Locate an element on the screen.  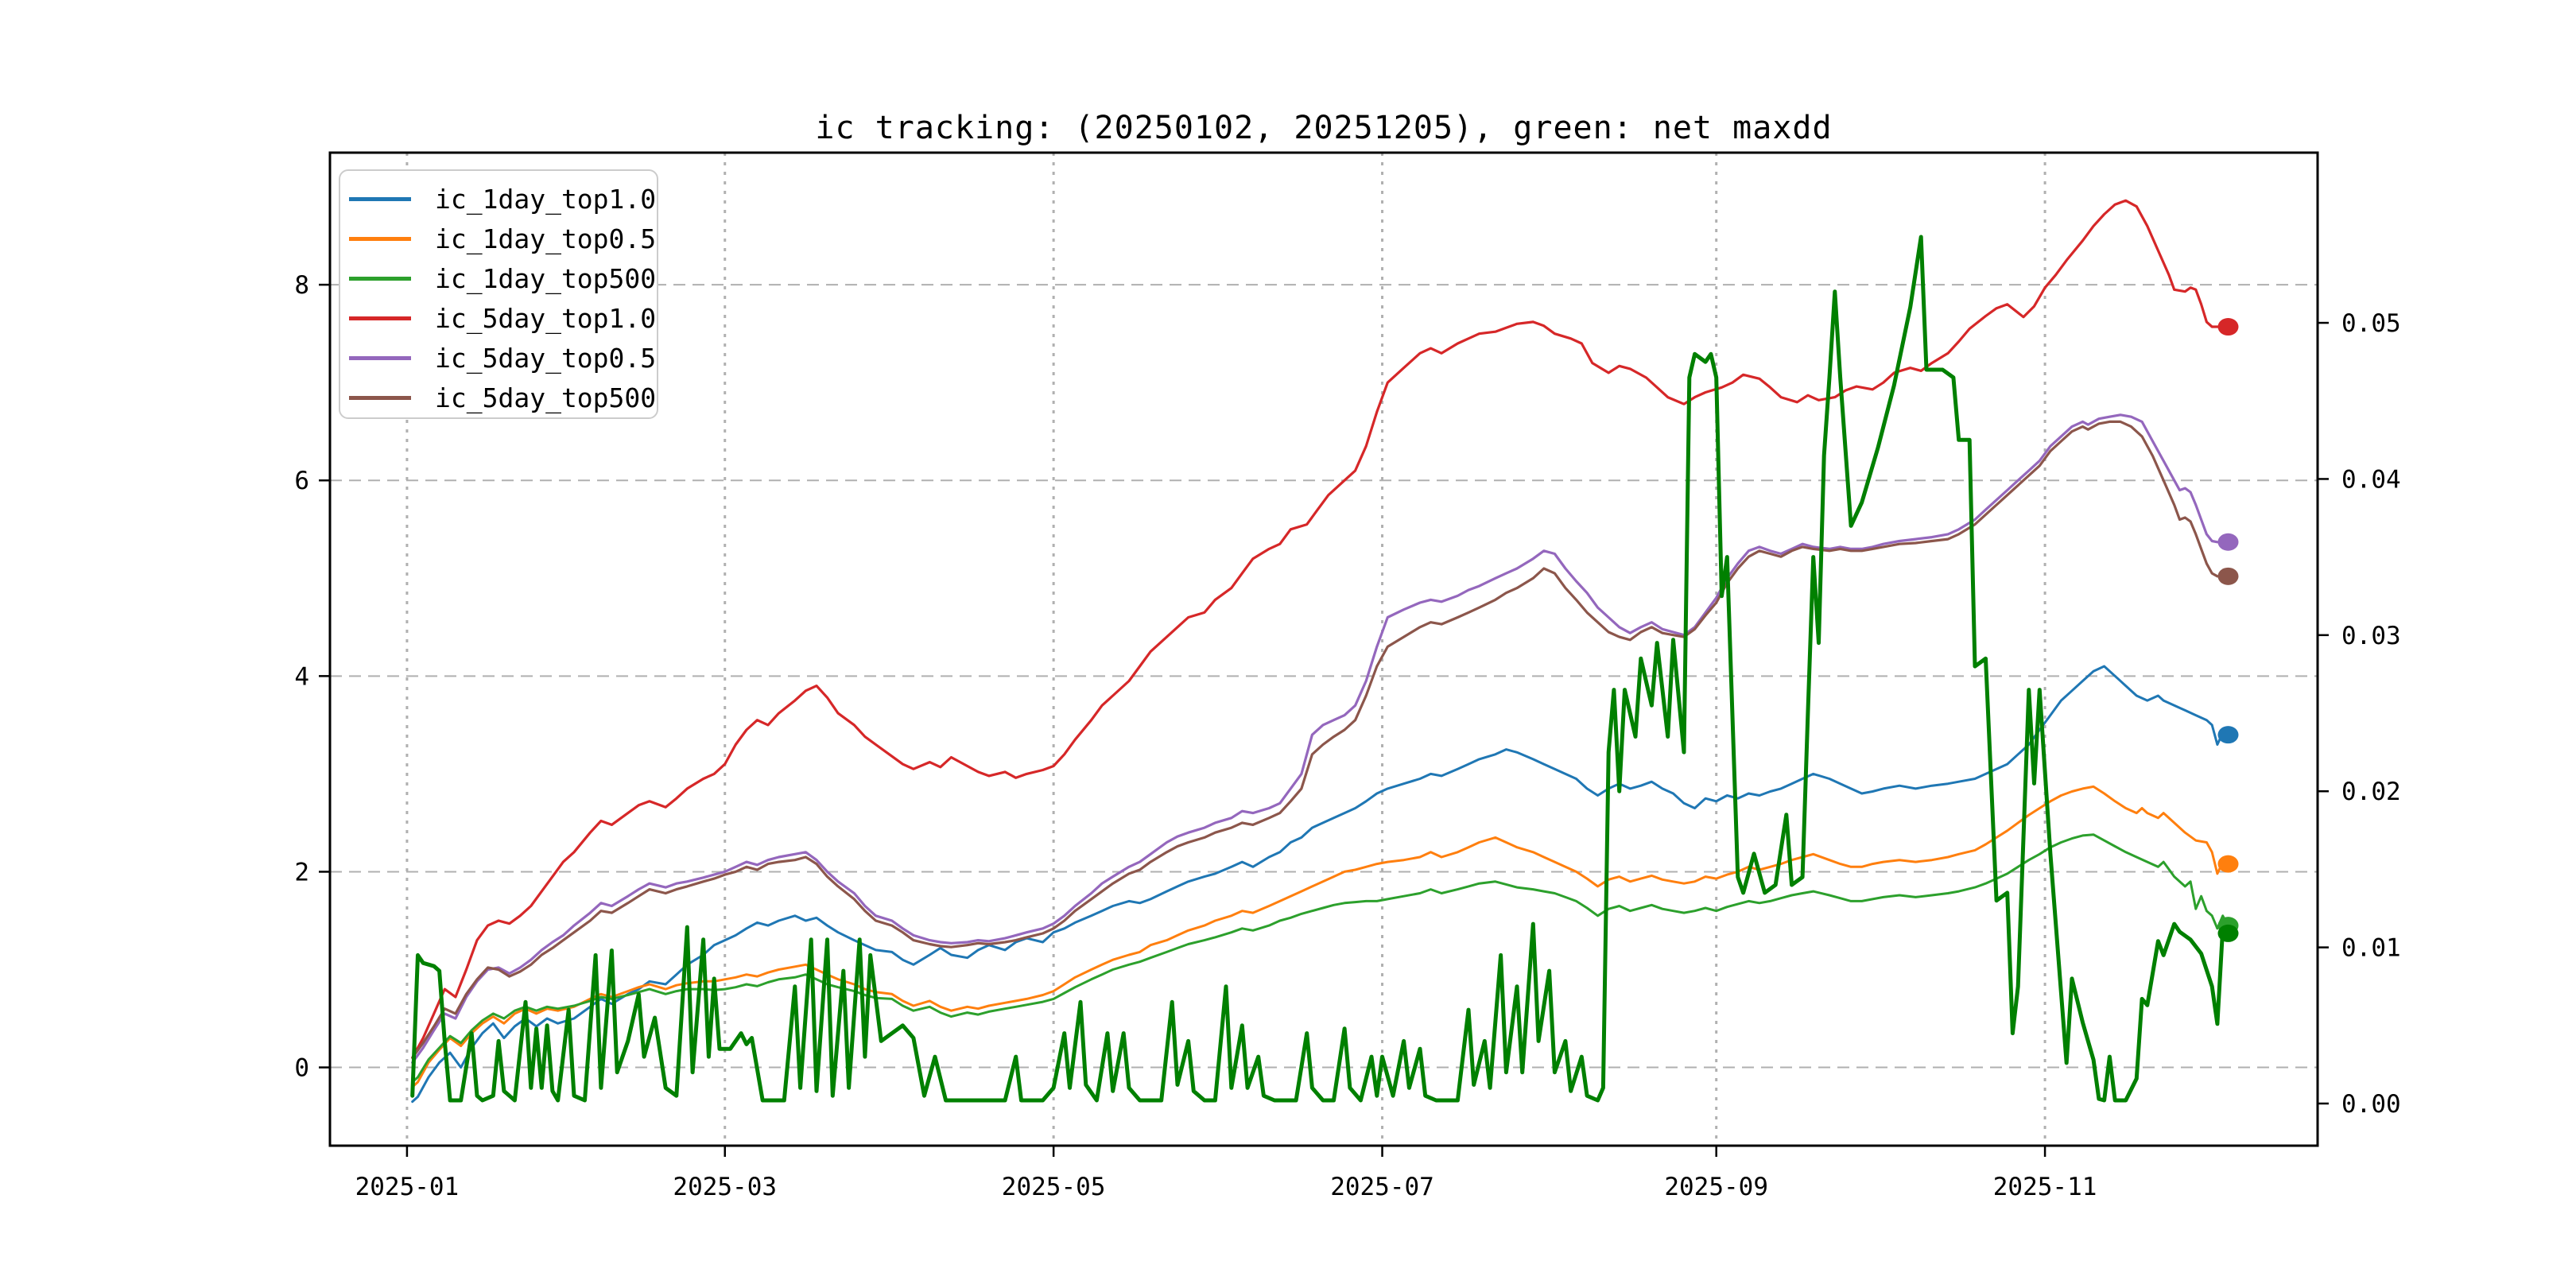
series-end-dot-ic_5day_top0.5 is located at coordinates (2228, 542).